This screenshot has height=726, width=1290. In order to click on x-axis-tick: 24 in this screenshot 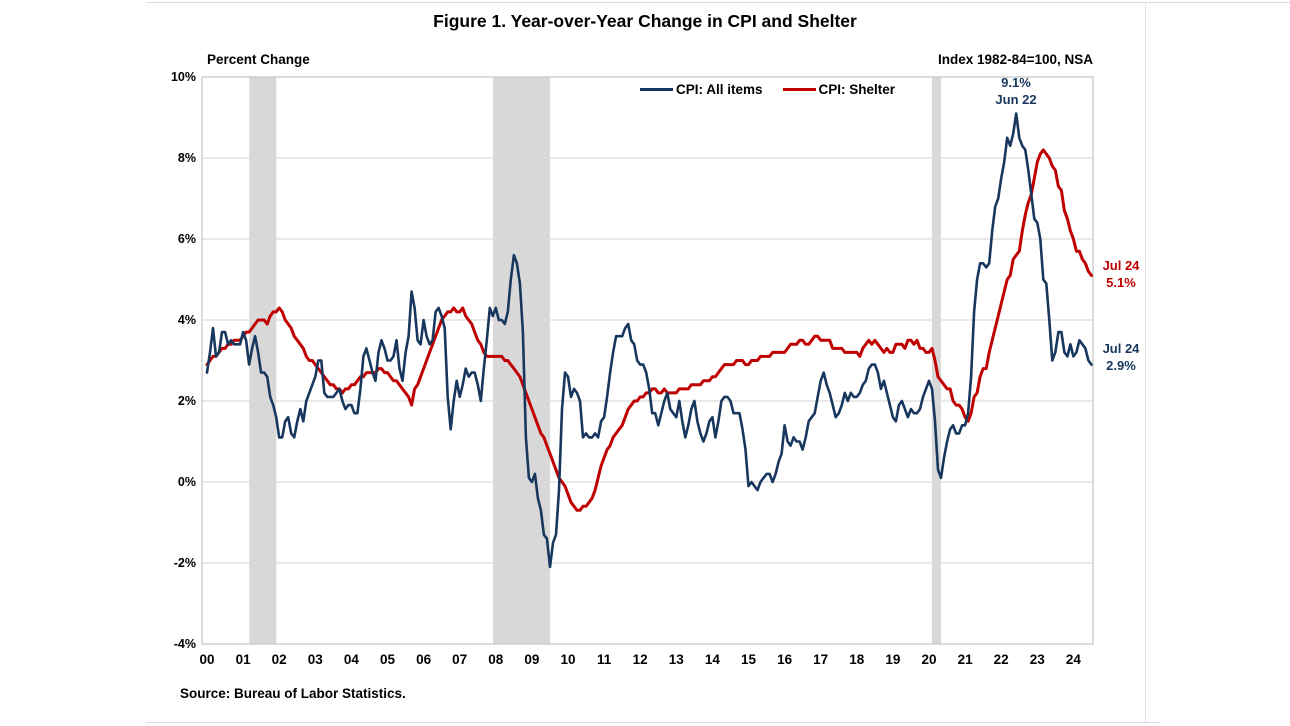, I will do `click(1073, 659)`.